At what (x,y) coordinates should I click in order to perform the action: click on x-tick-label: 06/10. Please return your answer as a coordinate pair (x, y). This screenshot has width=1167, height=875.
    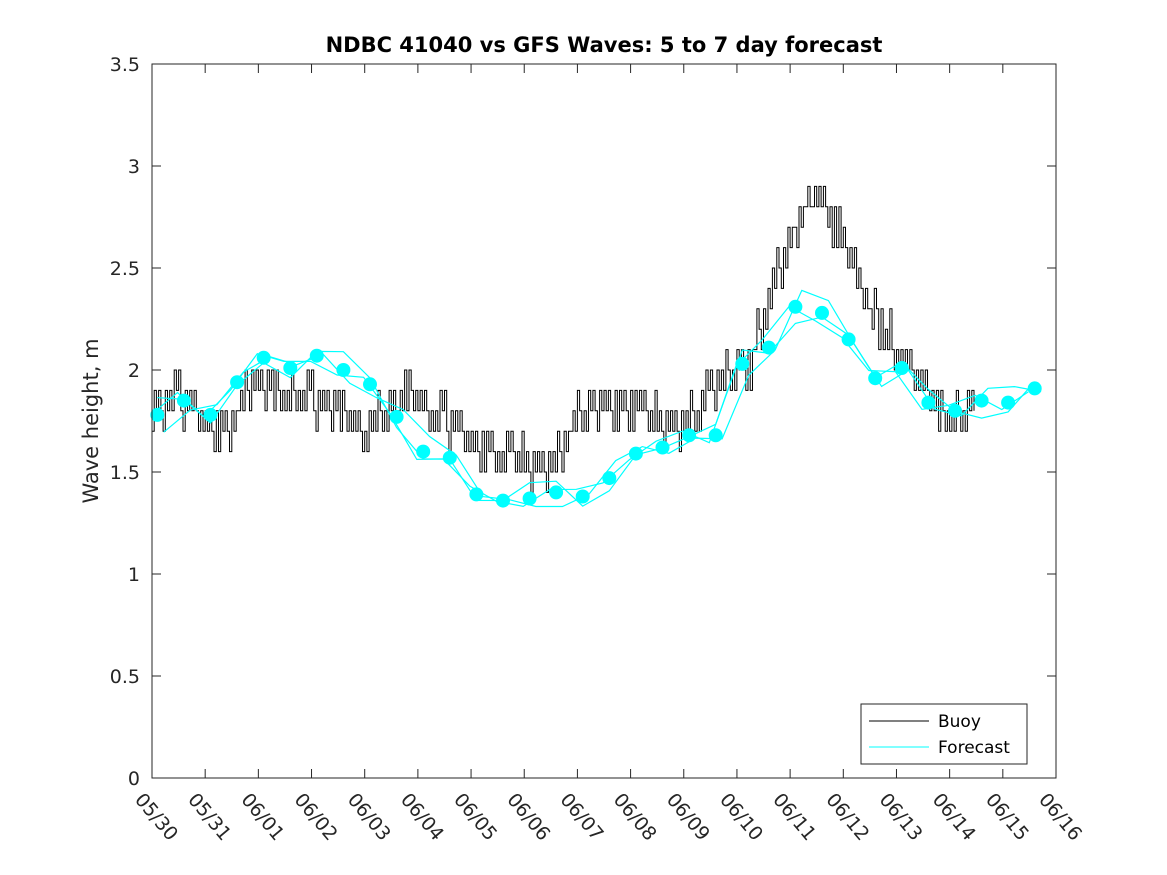
    Looking at the image, I should click on (741, 817).